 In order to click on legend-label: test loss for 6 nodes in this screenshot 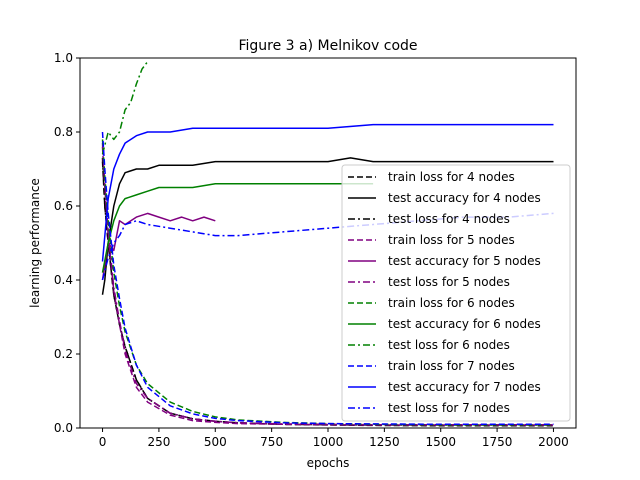, I will do `click(449, 345)`.